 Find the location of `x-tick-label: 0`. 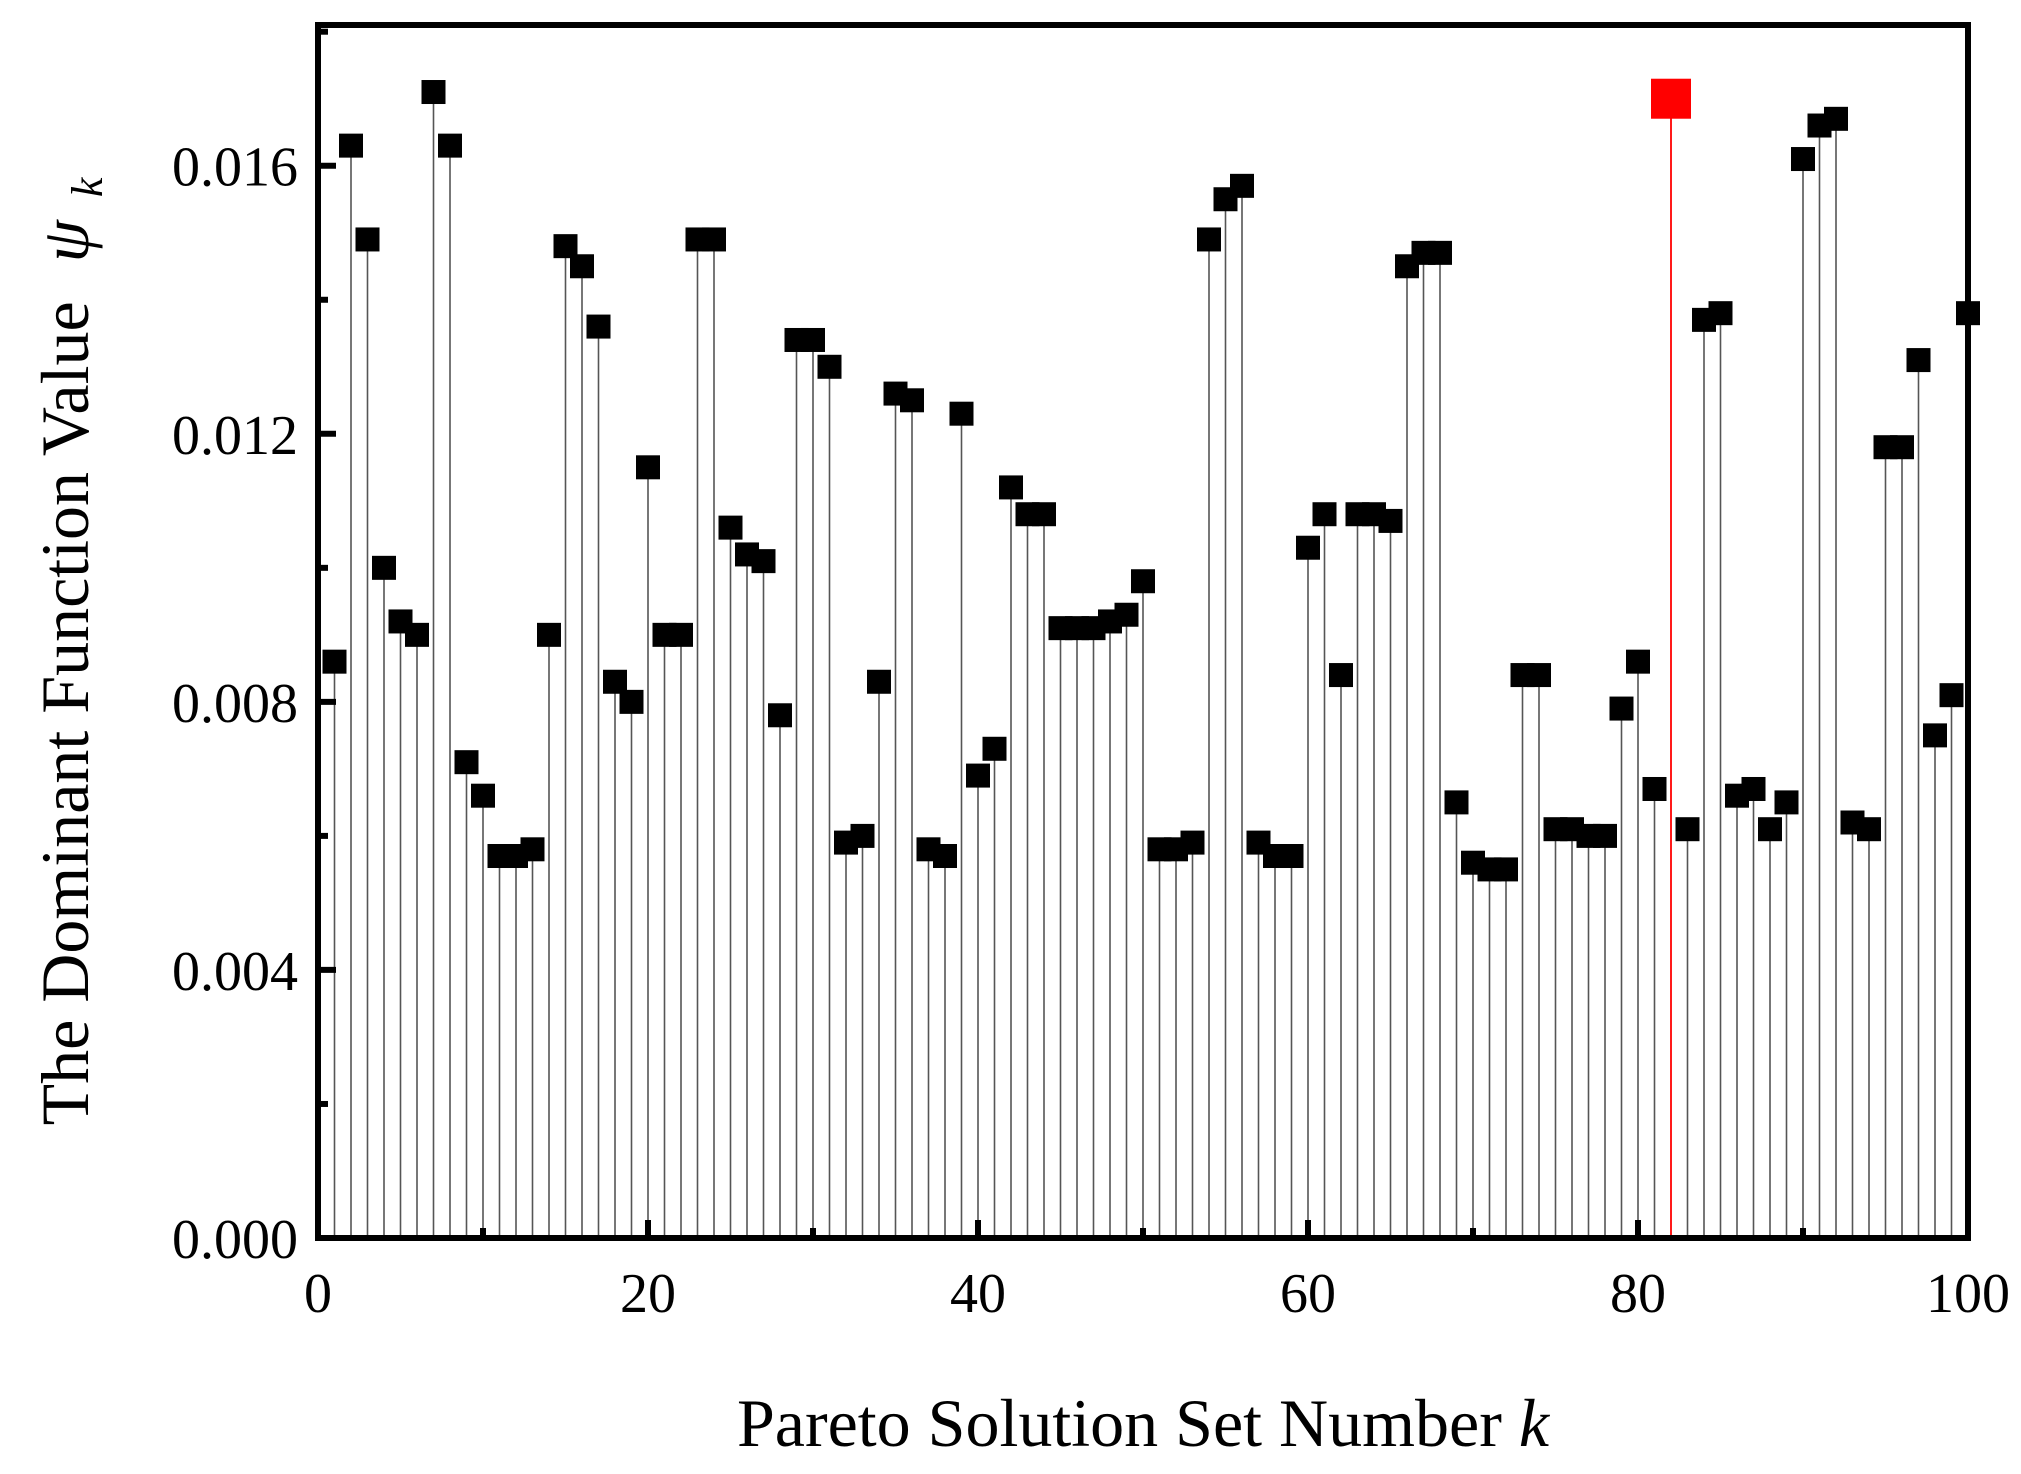

x-tick-label: 0 is located at coordinates (318, 1294).